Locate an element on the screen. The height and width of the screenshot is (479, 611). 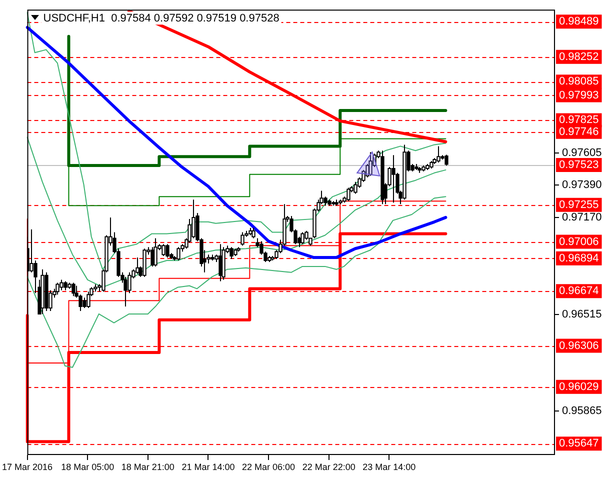
y-tick-label: 0.97605 is located at coordinates (582, 152).